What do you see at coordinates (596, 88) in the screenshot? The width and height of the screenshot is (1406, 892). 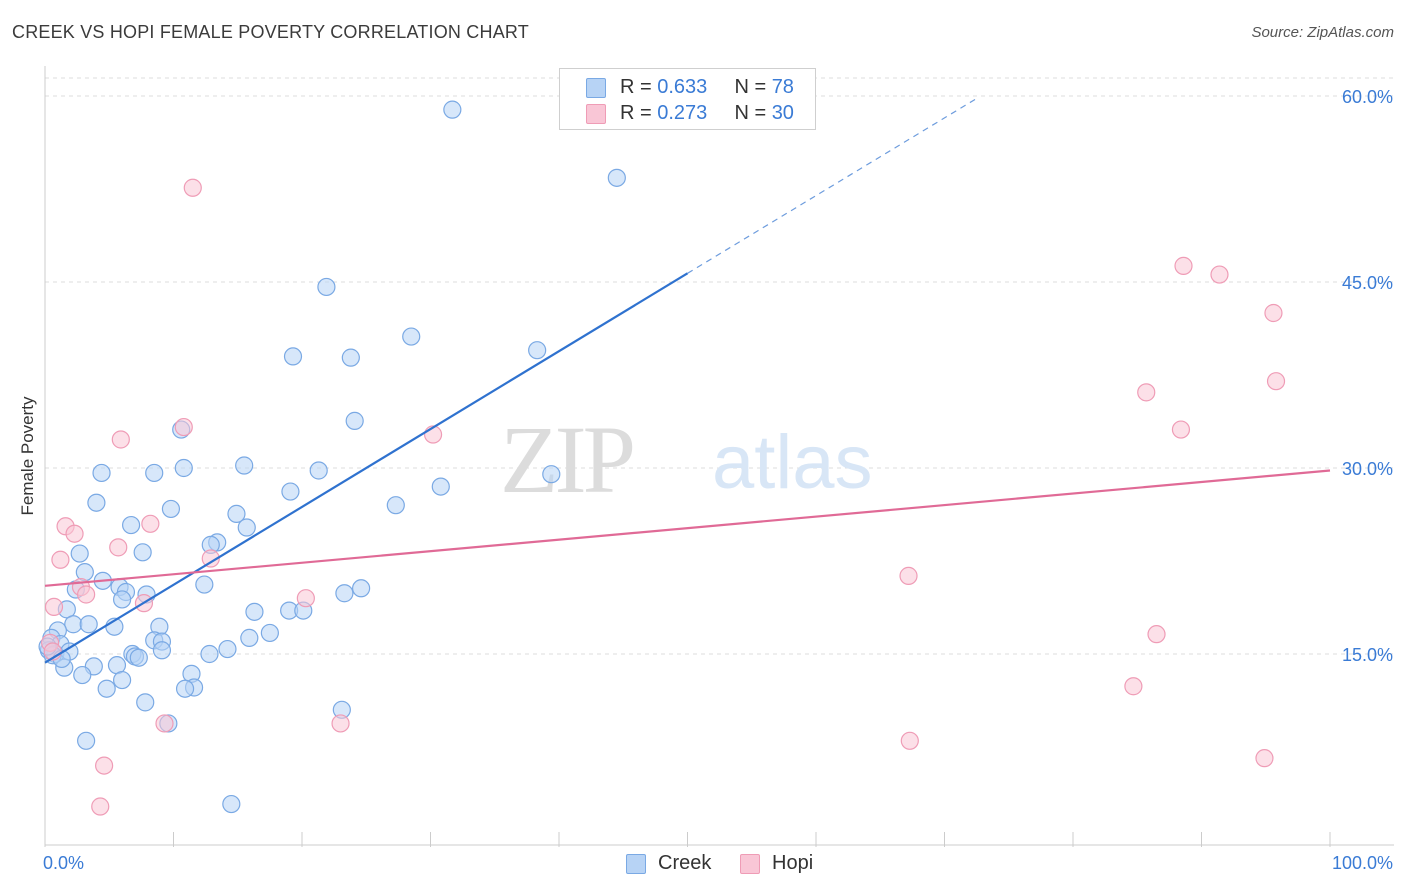 I see `creek-swatch` at bounding box center [596, 88].